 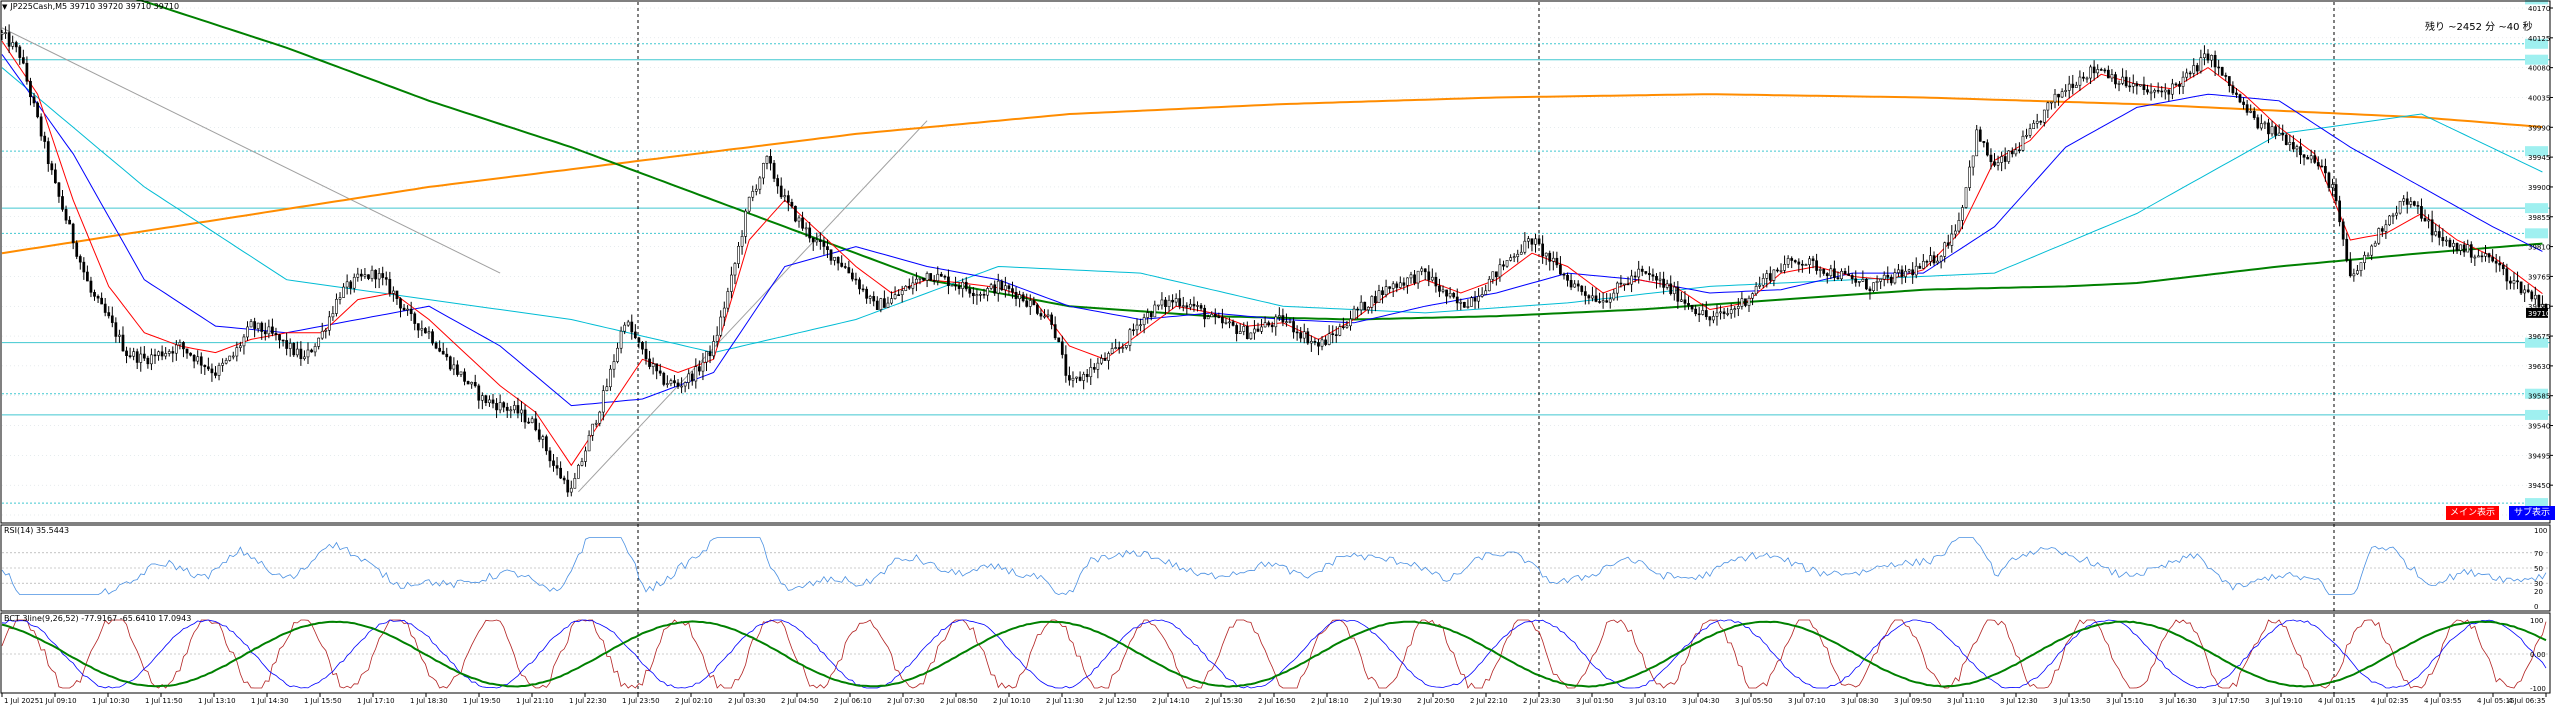 I want to click on level-price-tag, so click(x=2536, y=151).